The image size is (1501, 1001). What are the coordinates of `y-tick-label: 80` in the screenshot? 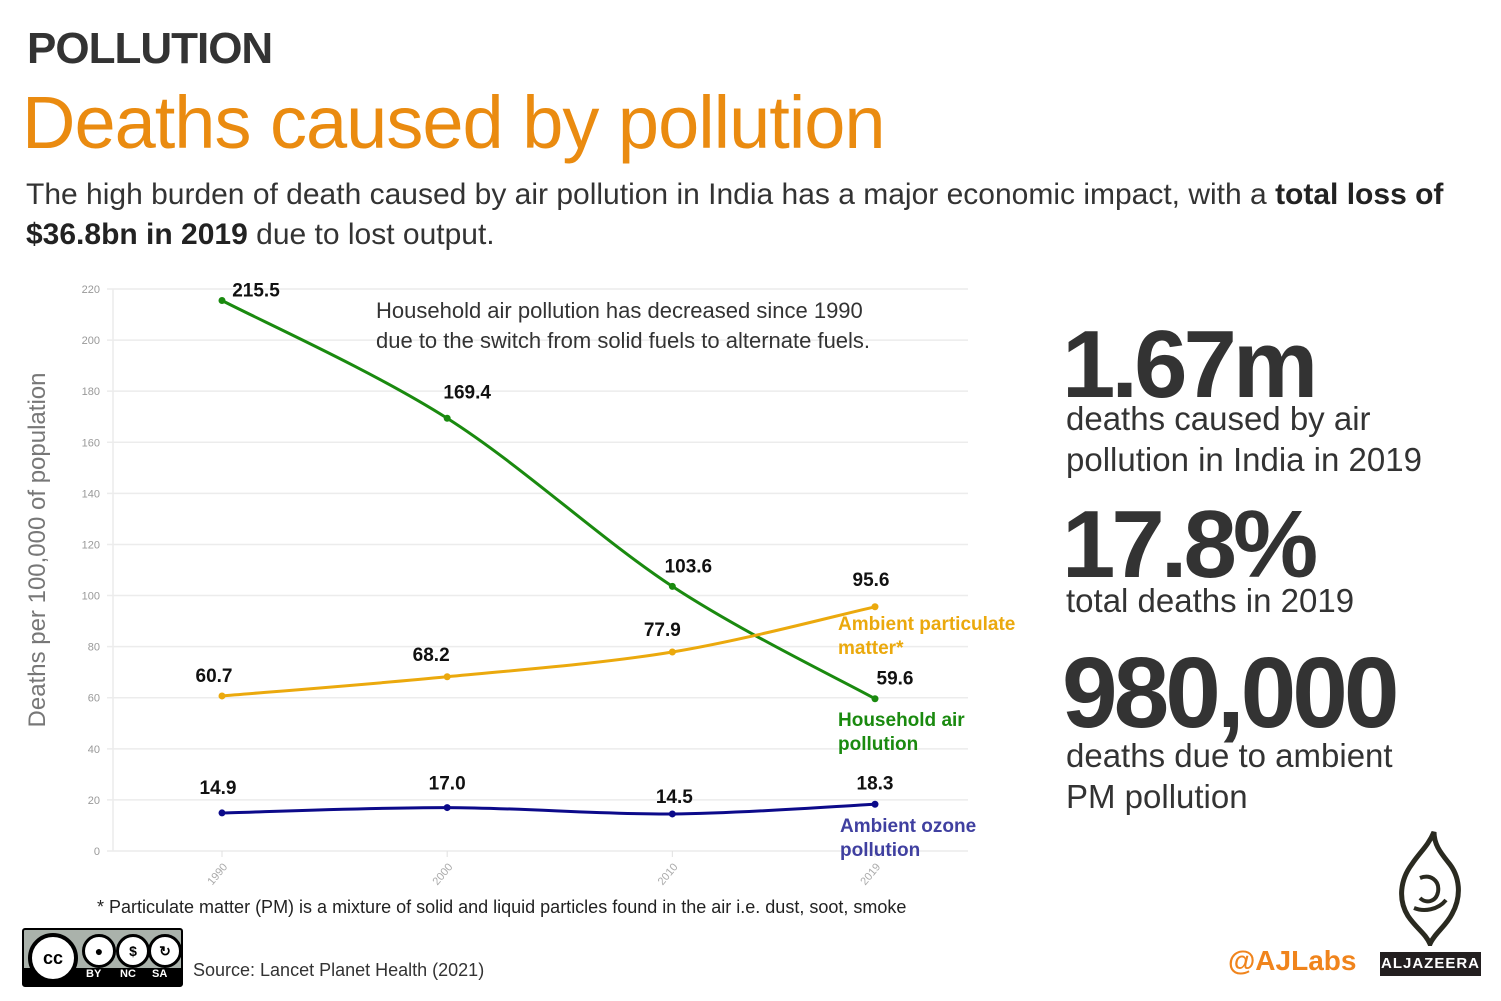 It's located at (94, 648).